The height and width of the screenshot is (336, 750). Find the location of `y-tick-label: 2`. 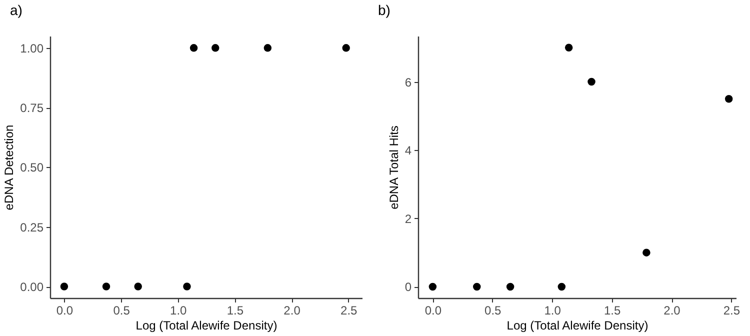

y-tick-label: 2 is located at coordinates (408, 219).